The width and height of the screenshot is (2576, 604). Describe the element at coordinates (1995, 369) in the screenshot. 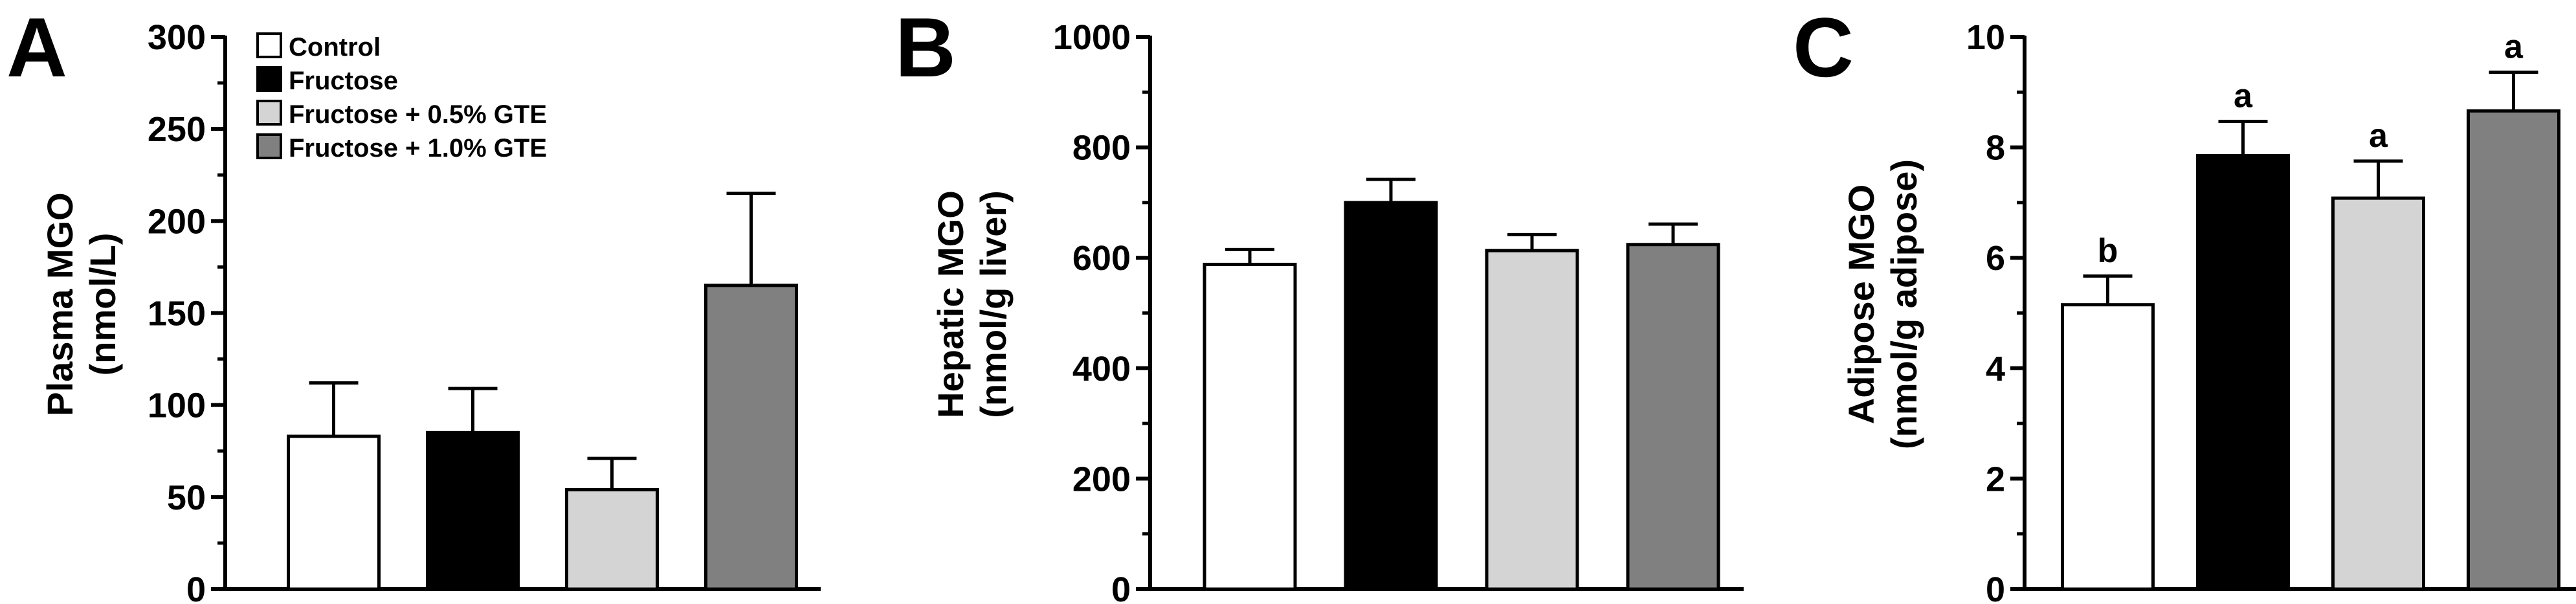

I see `y-tick-label: 4` at that location.